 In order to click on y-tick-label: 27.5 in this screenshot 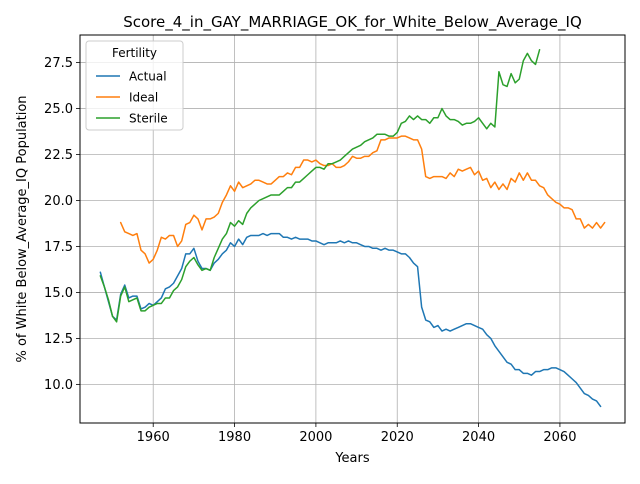, I will do `click(58, 63)`.